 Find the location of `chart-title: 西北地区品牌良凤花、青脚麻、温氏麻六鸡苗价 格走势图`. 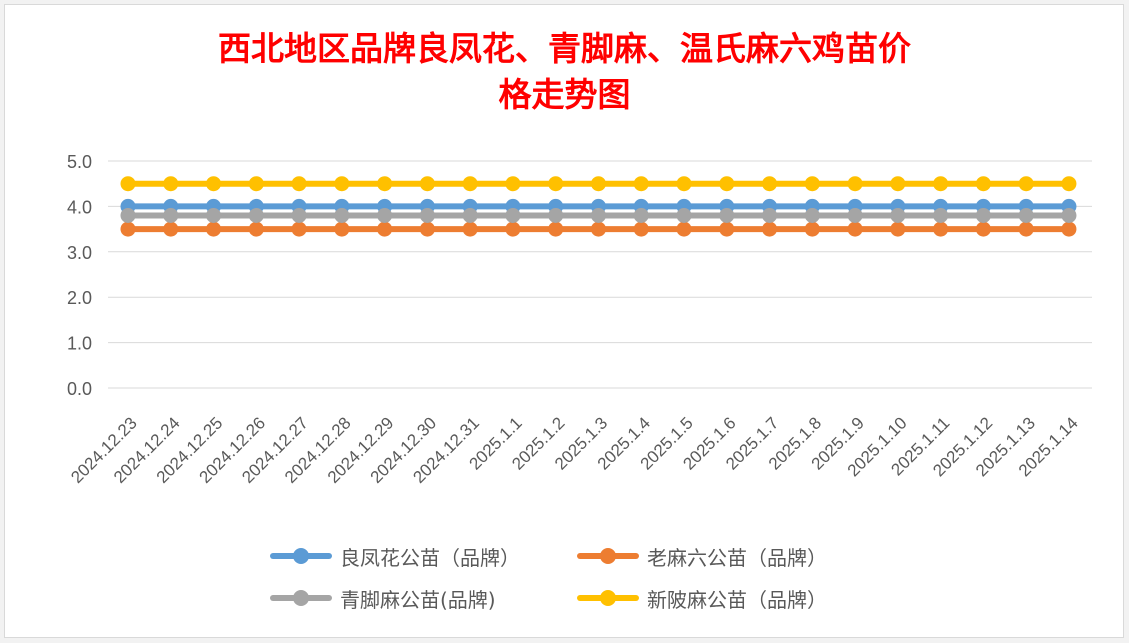

chart-title: 西北地区品牌良凤花、青脚麻、温氏麻六鸡苗价 格走势图 is located at coordinates (564, 72).